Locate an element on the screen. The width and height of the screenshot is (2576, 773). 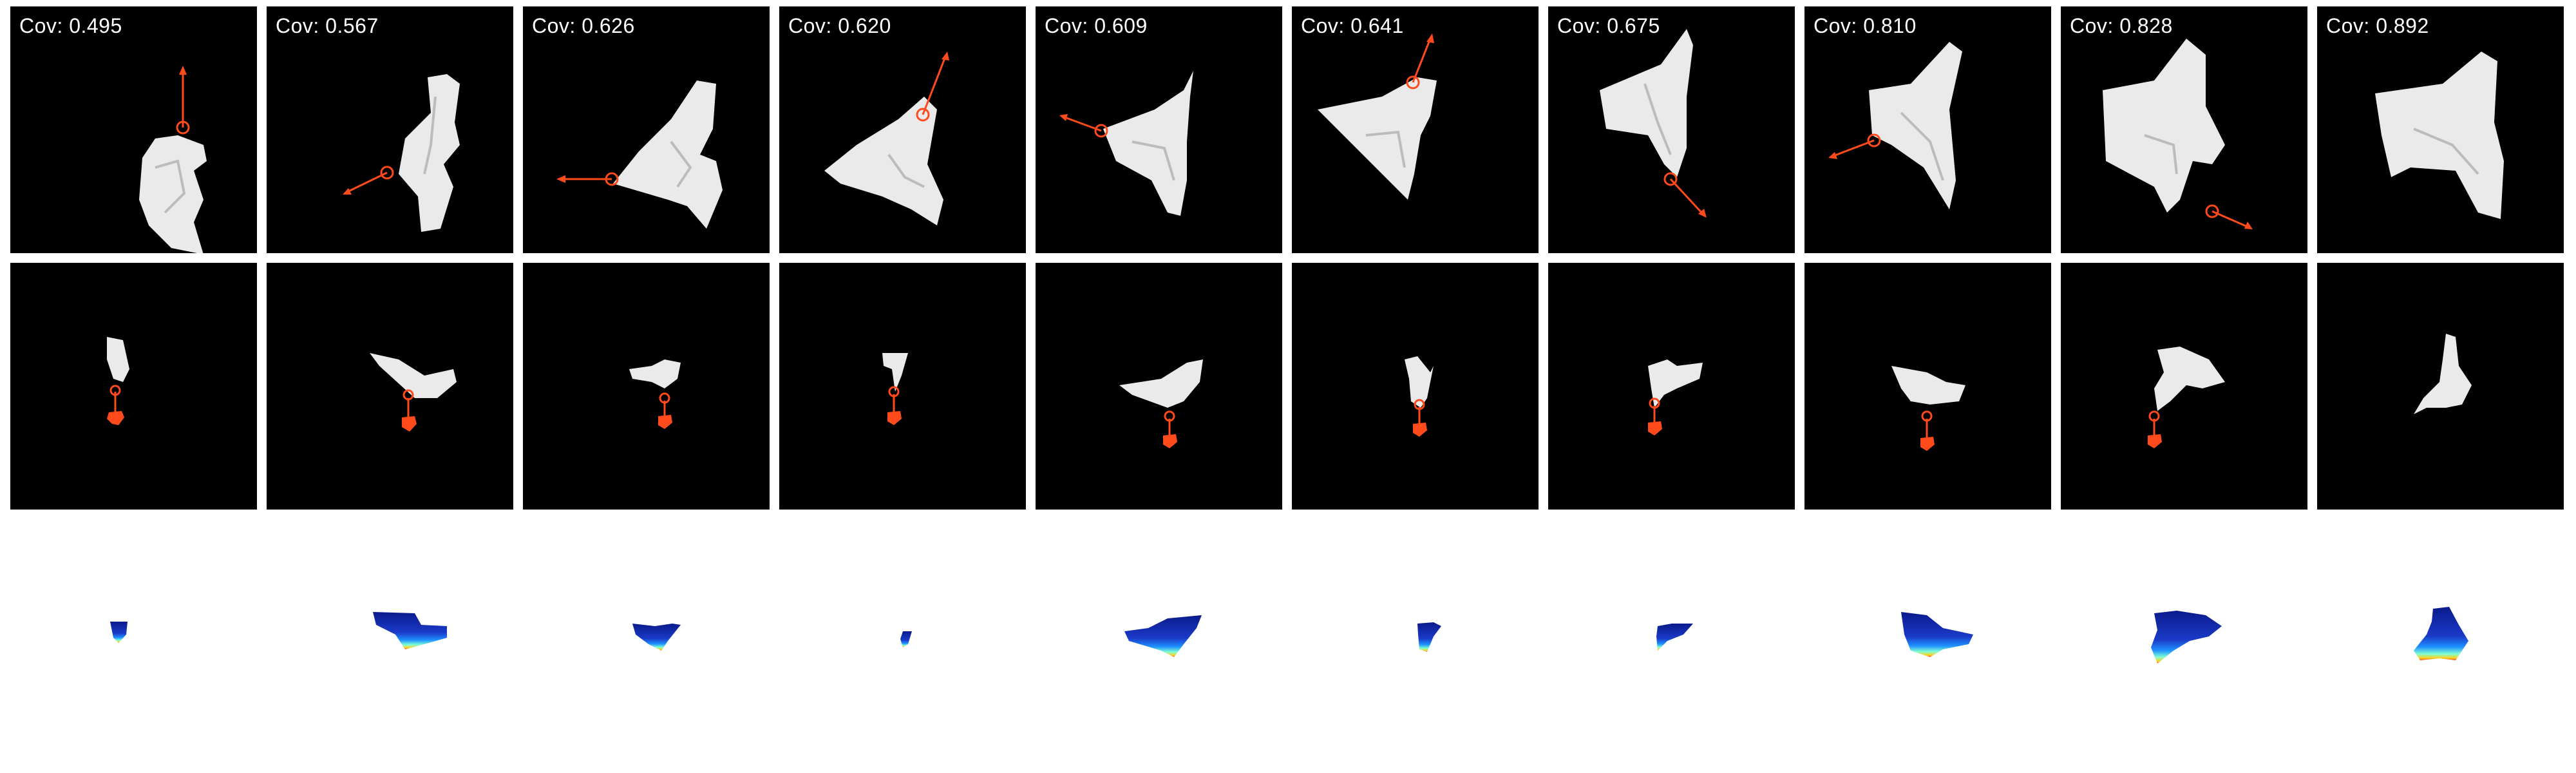
coverage-label: Cov: 0.620 is located at coordinates (840, 25).